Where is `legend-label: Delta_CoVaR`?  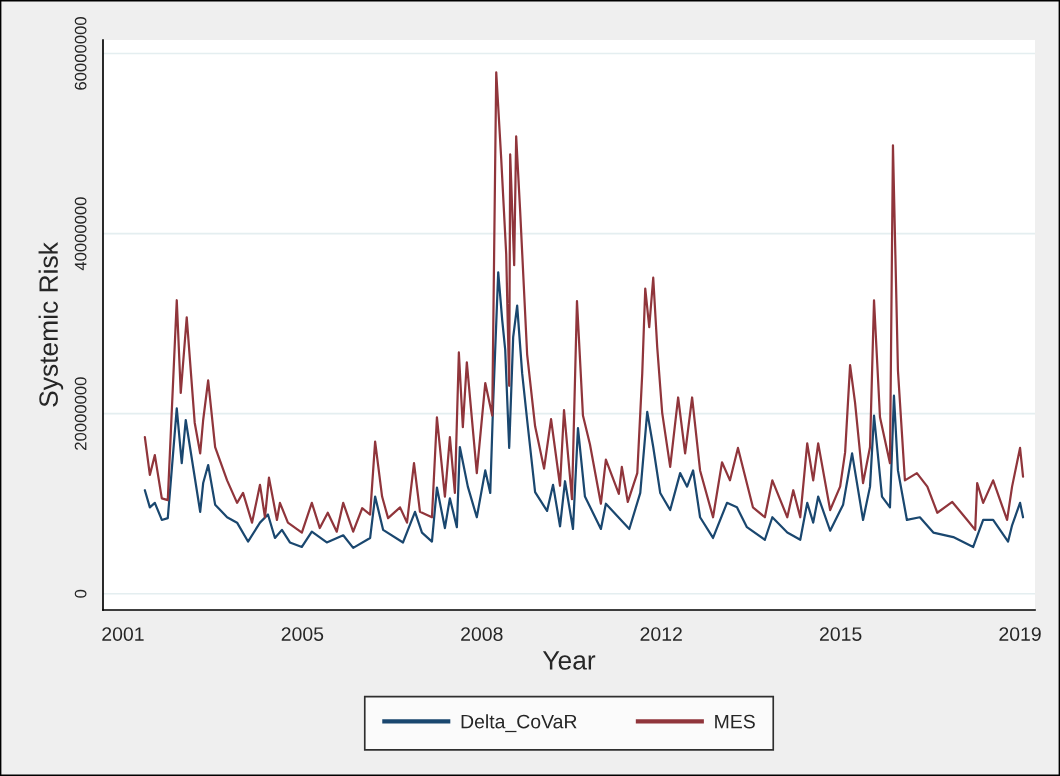 legend-label: Delta_CoVaR is located at coordinates (519, 723).